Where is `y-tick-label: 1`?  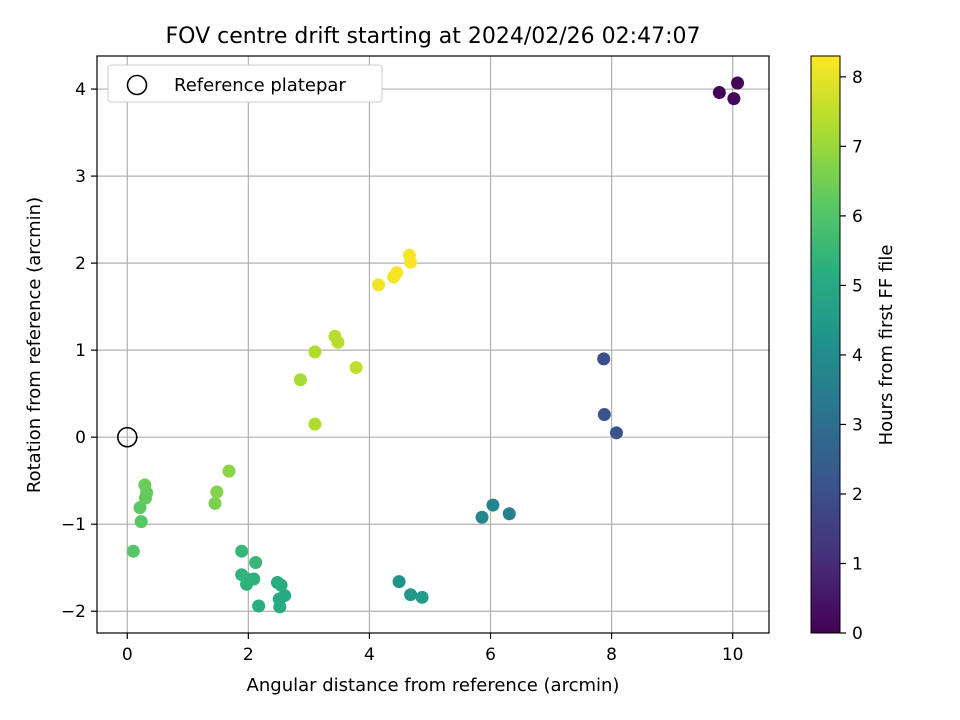
y-tick-label: 1 is located at coordinates (80, 351).